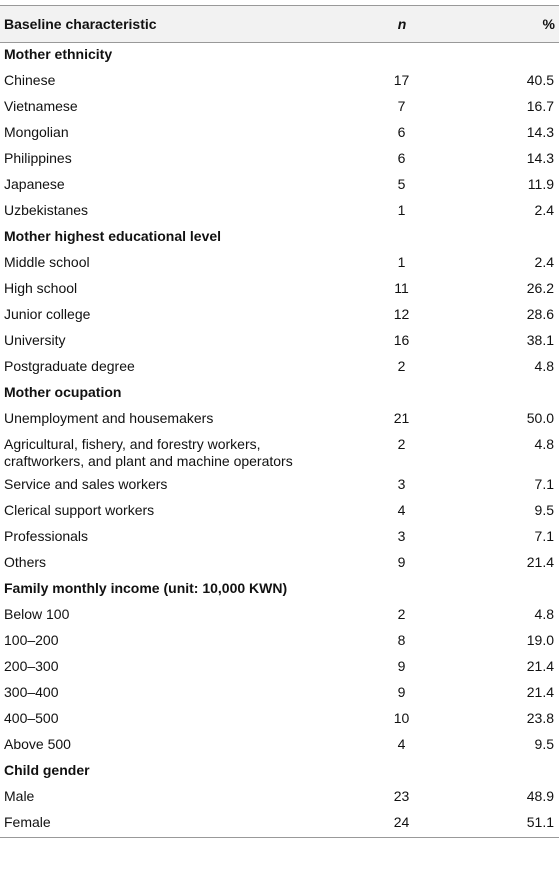  What do you see at coordinates (279, 824) in the screenshot?
I see `data-row: Female 24 51.1` at bounding box center [279, 824].